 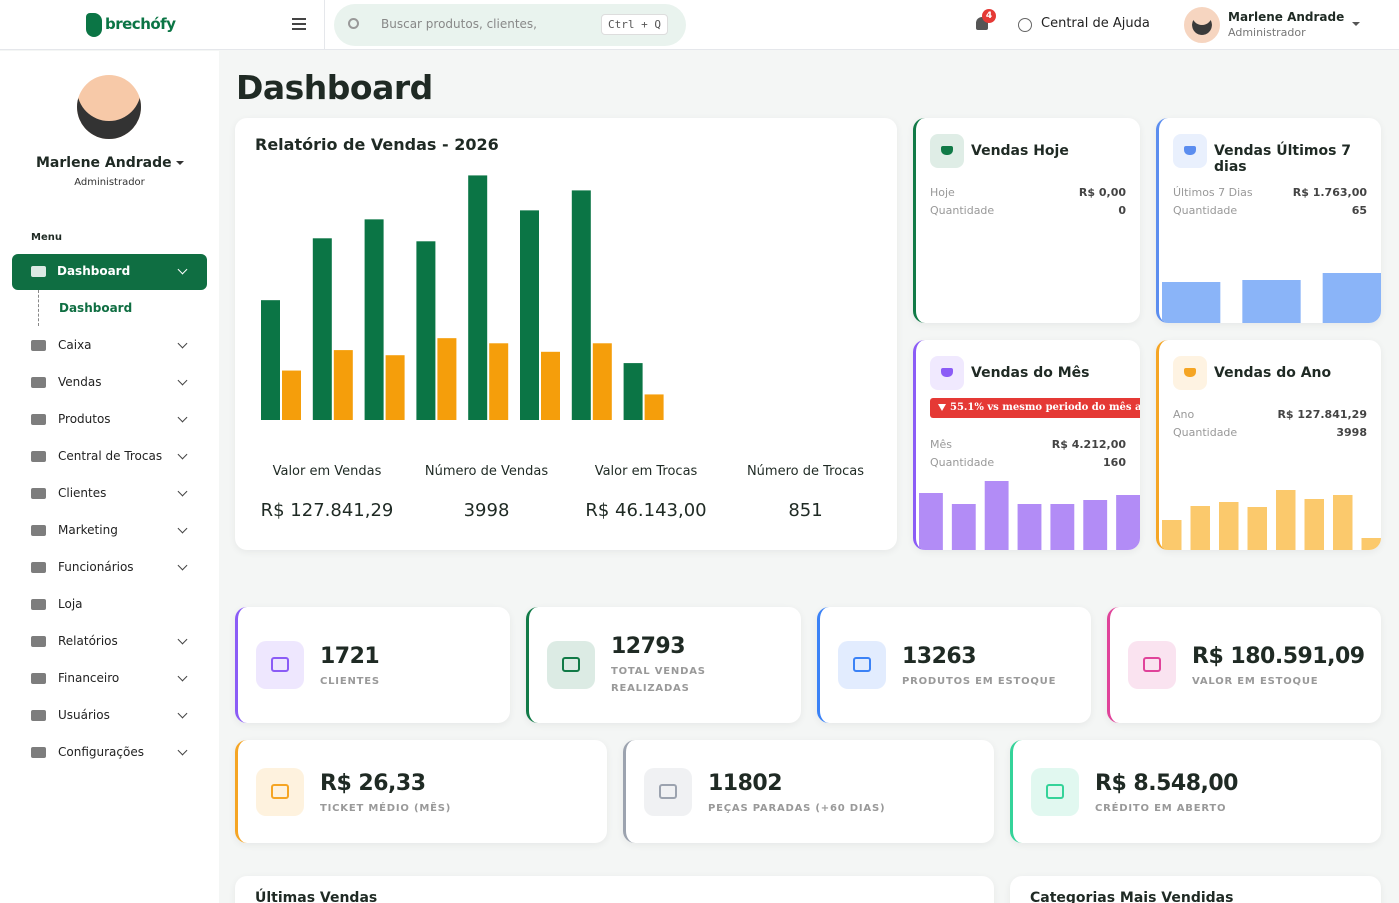 I want to click on menu-item: Produtos, so click(x=109, y=420).